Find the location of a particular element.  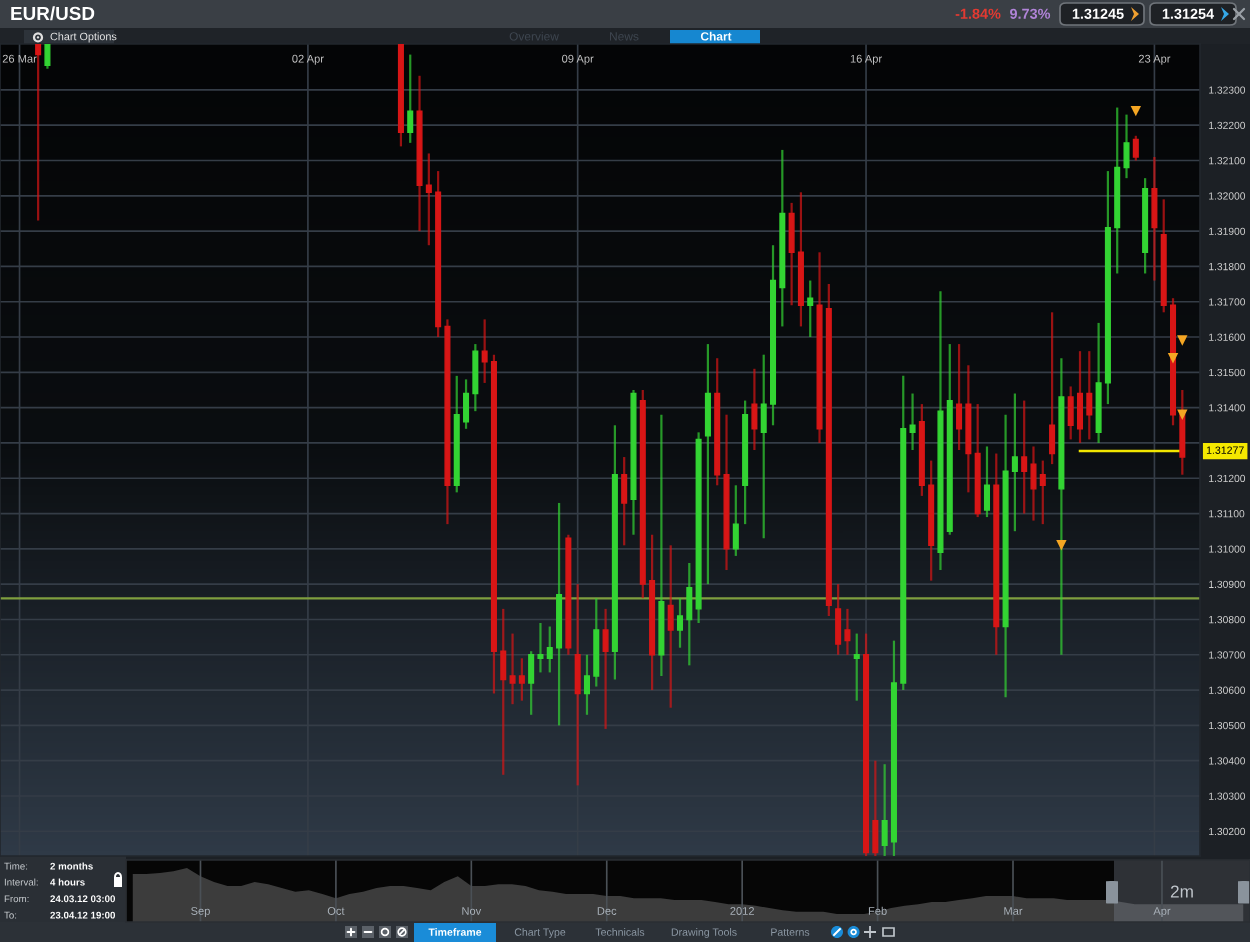

annotation: 2m is located at coordinates (1181, 891).